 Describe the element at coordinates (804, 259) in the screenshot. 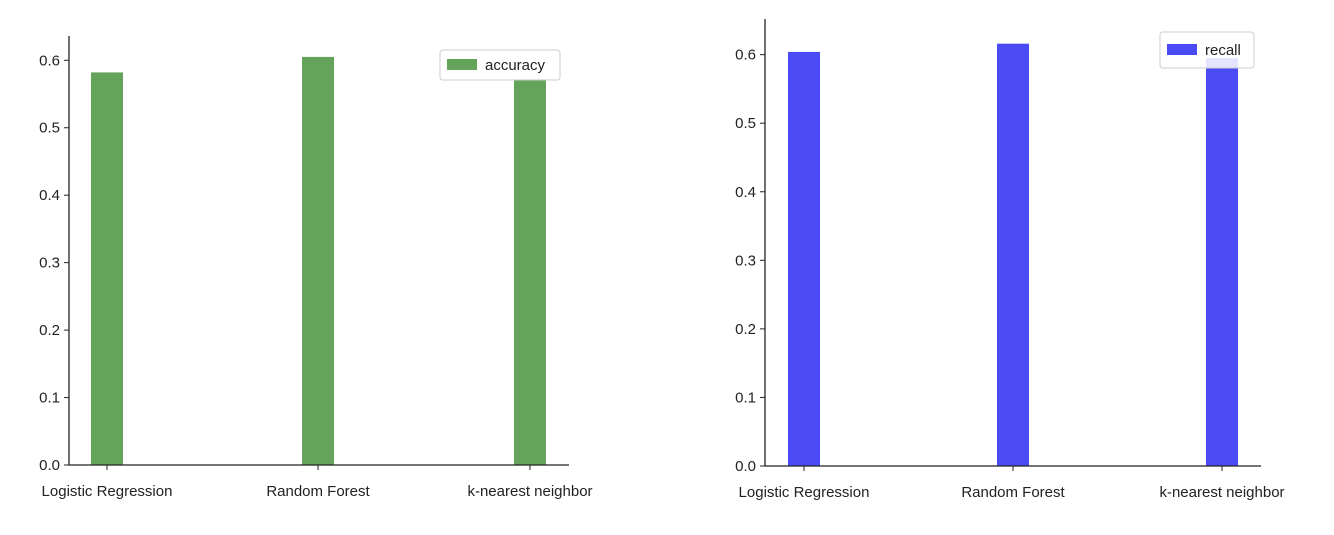

I see `recall-bar-logistic-regression` at that location.